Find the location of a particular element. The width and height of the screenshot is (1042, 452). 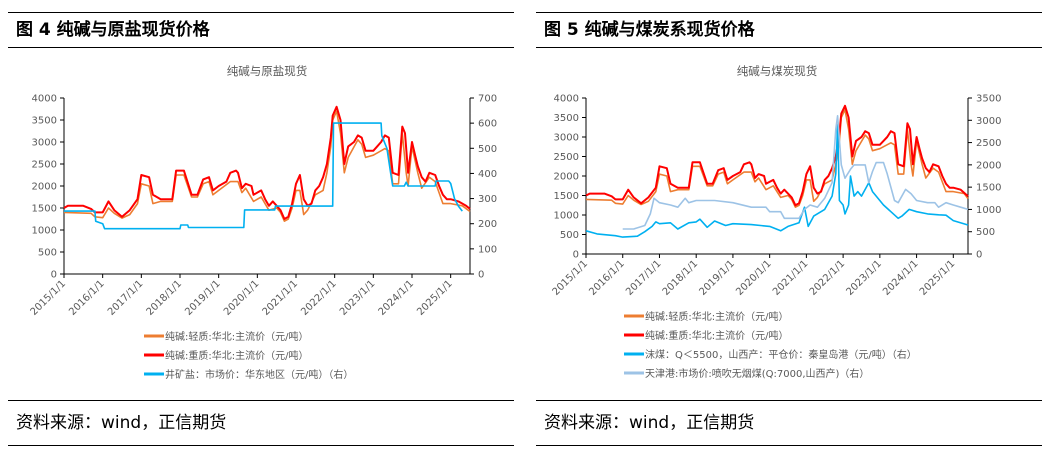

y2-tick-label: 200 is located at coordinates (487, 224).